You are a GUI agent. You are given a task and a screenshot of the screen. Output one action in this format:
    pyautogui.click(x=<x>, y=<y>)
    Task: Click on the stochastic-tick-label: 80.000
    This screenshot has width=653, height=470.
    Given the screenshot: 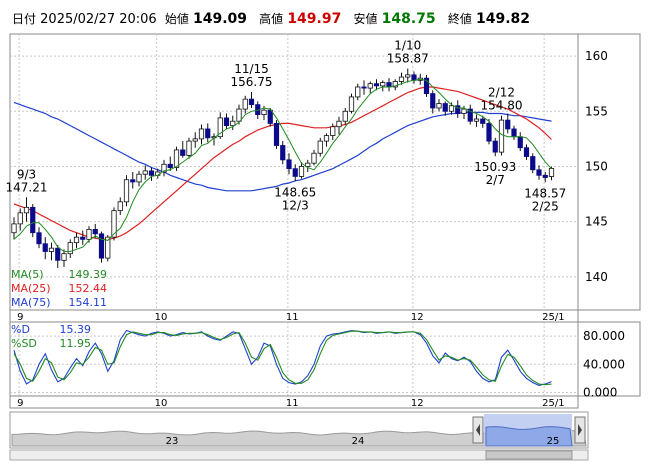 What is the action you would take?
    pyautogui.click(x=604, y=336)
    